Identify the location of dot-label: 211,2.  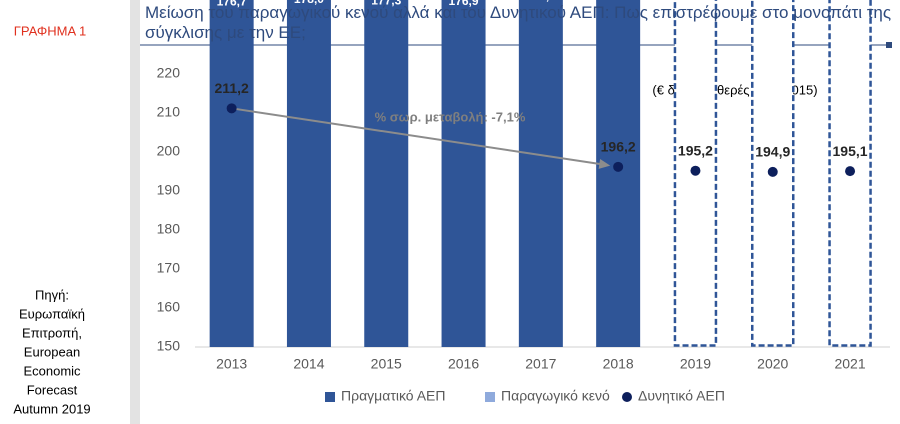
(232, 88).